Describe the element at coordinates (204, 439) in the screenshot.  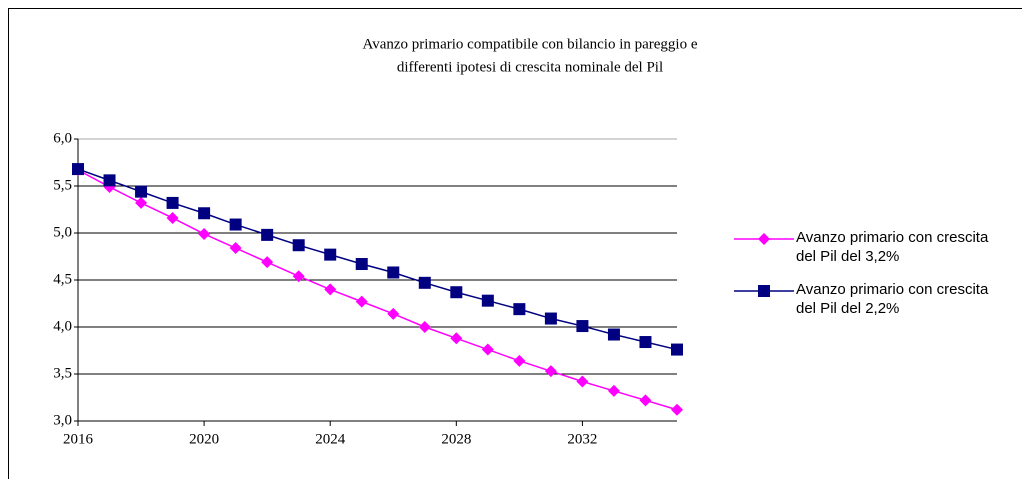
I see `x-tick-label: 2020` at that location.